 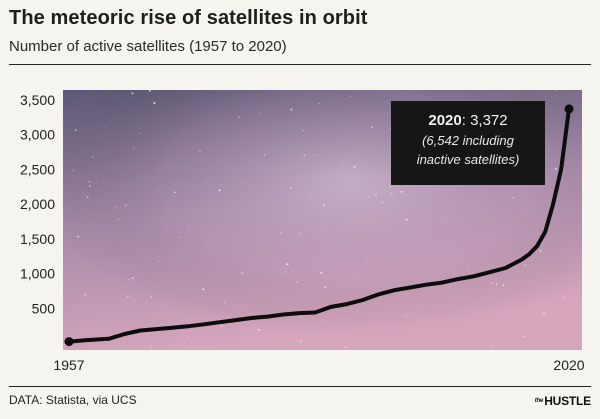 What do you see at coordinates (539, 401) in the screenshot?
I see `brand-prefix: the` at bounding box center [539, 401].